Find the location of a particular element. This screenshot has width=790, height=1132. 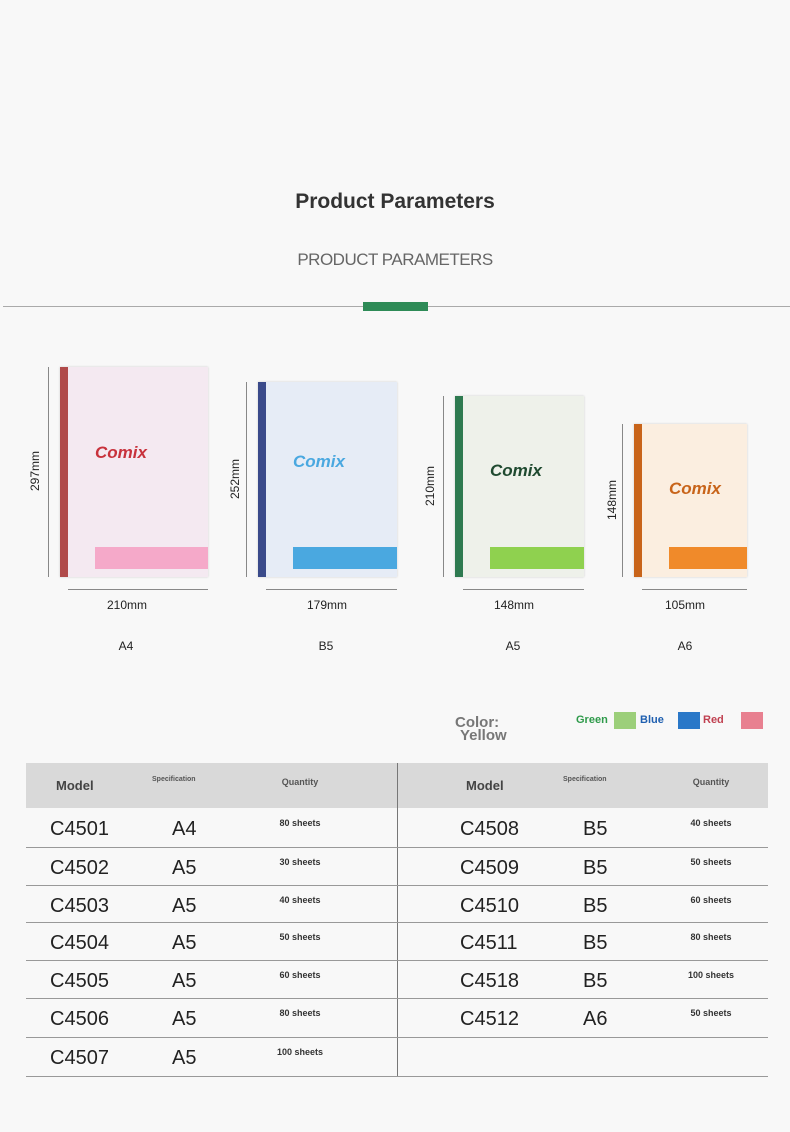

subtitle: PRODUCT PARAMETERS is located at coordinates (395, 259).